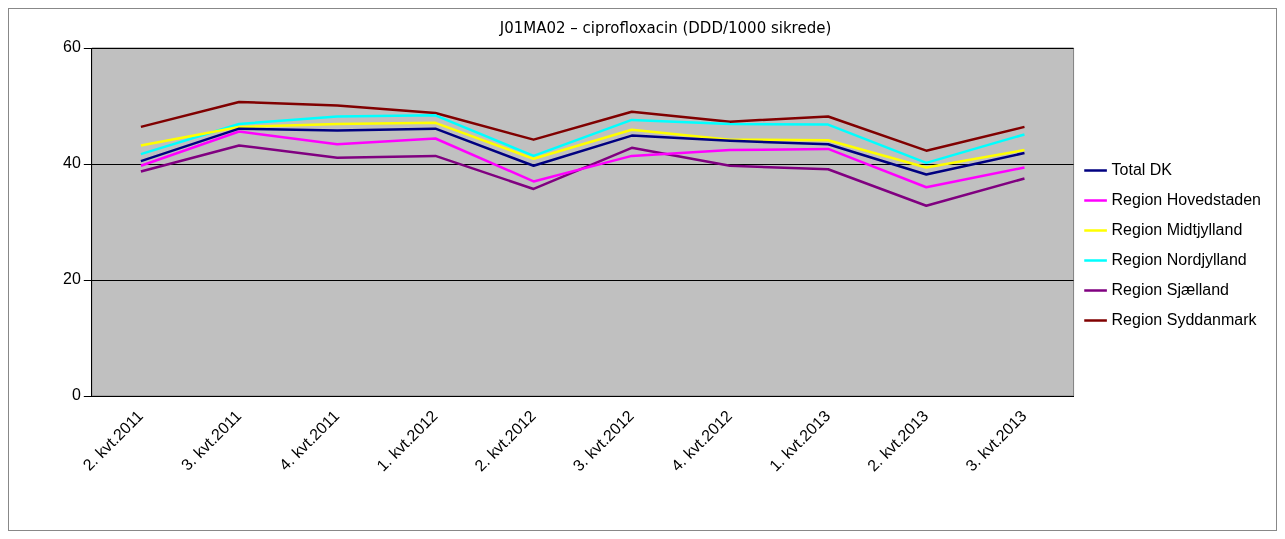 Image resolution: width=1285 pixels, height=539 pixels. Describe the element at coordinates (1179, 259) in the screenshot. I see `legend-label: Region Nordjylland` at that location.